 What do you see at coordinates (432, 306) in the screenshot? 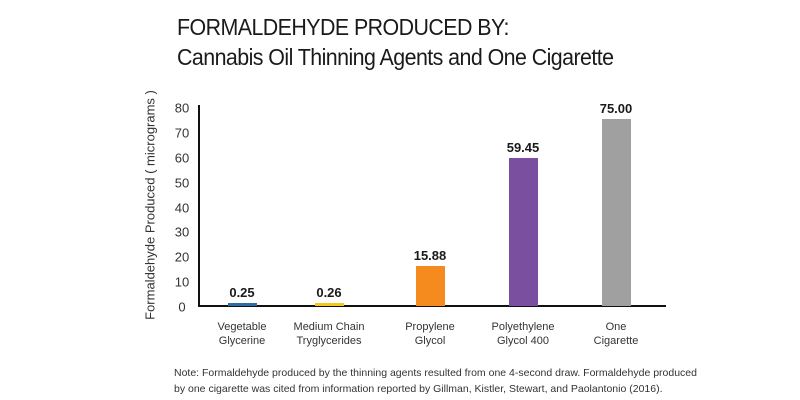
I see `x-axis-line` at bounding box center [432, 306].